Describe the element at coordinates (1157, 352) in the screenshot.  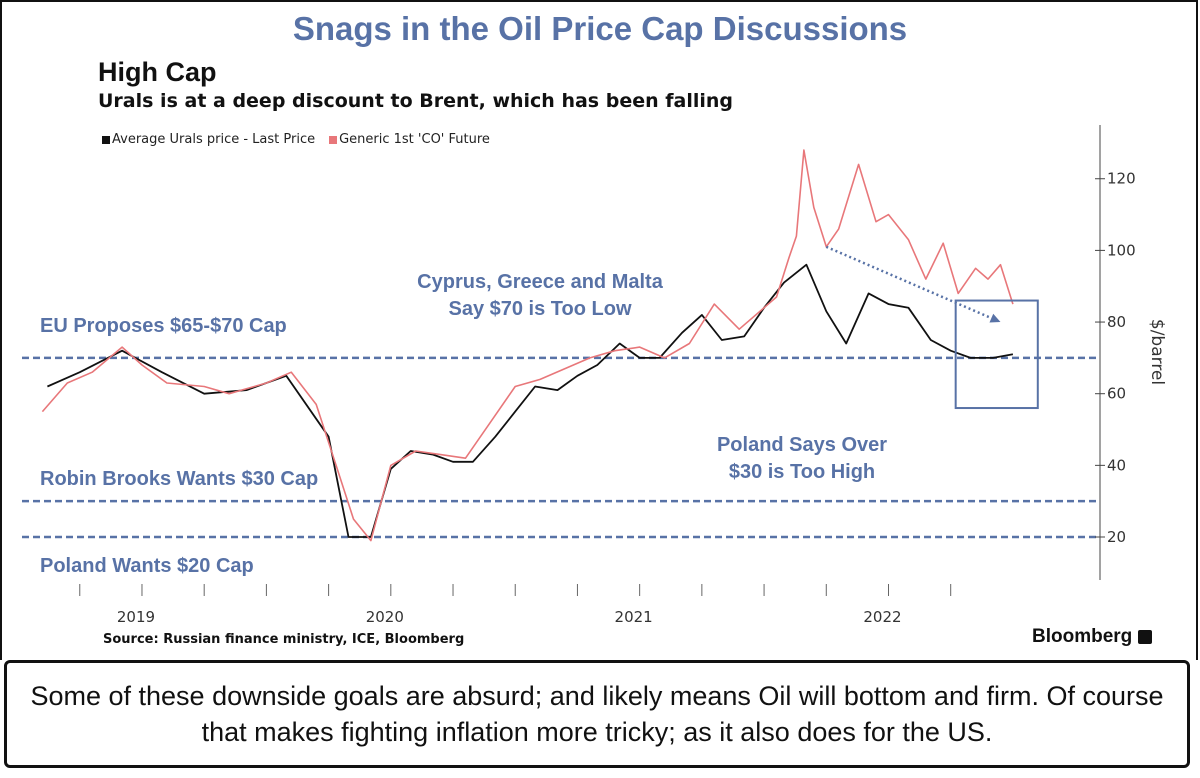
I see `y-axis-label: $/barrel` at that location.